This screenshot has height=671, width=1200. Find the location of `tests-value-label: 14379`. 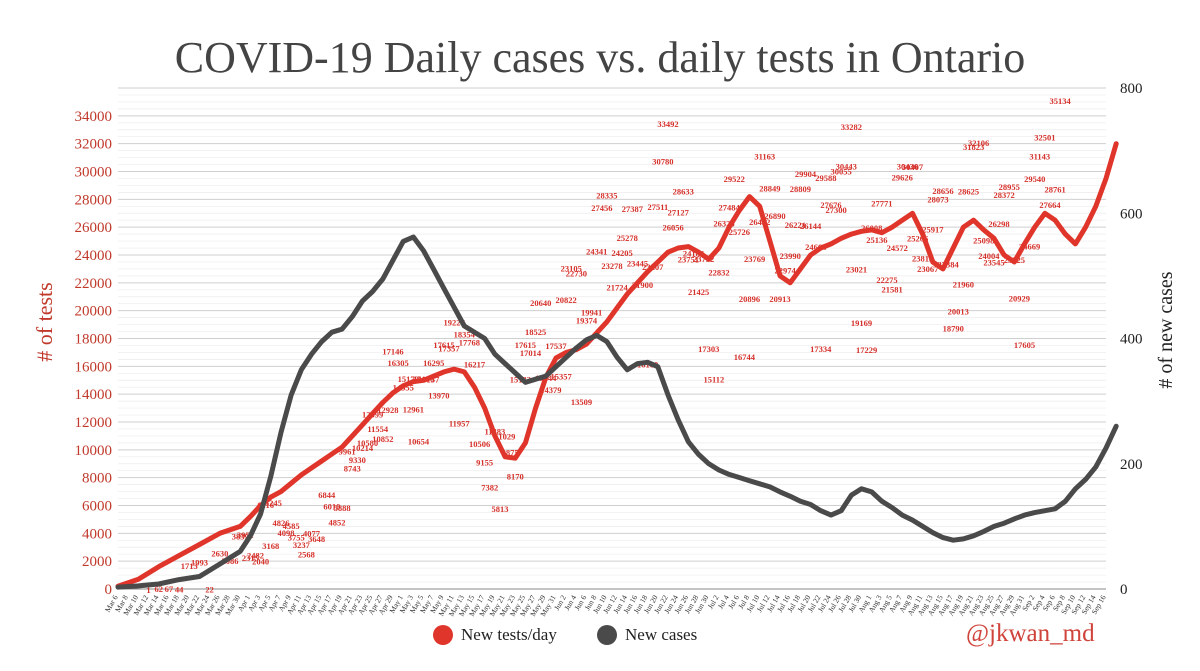

tests-value-label: 14379 is located at coordinates (550, 390).